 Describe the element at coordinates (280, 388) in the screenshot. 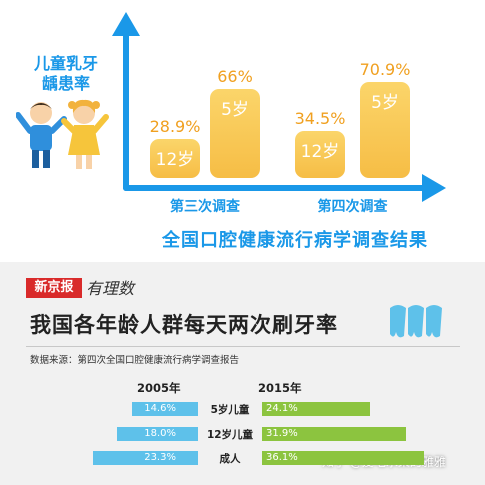

I see `column-header-2015: 2015年` at that location.